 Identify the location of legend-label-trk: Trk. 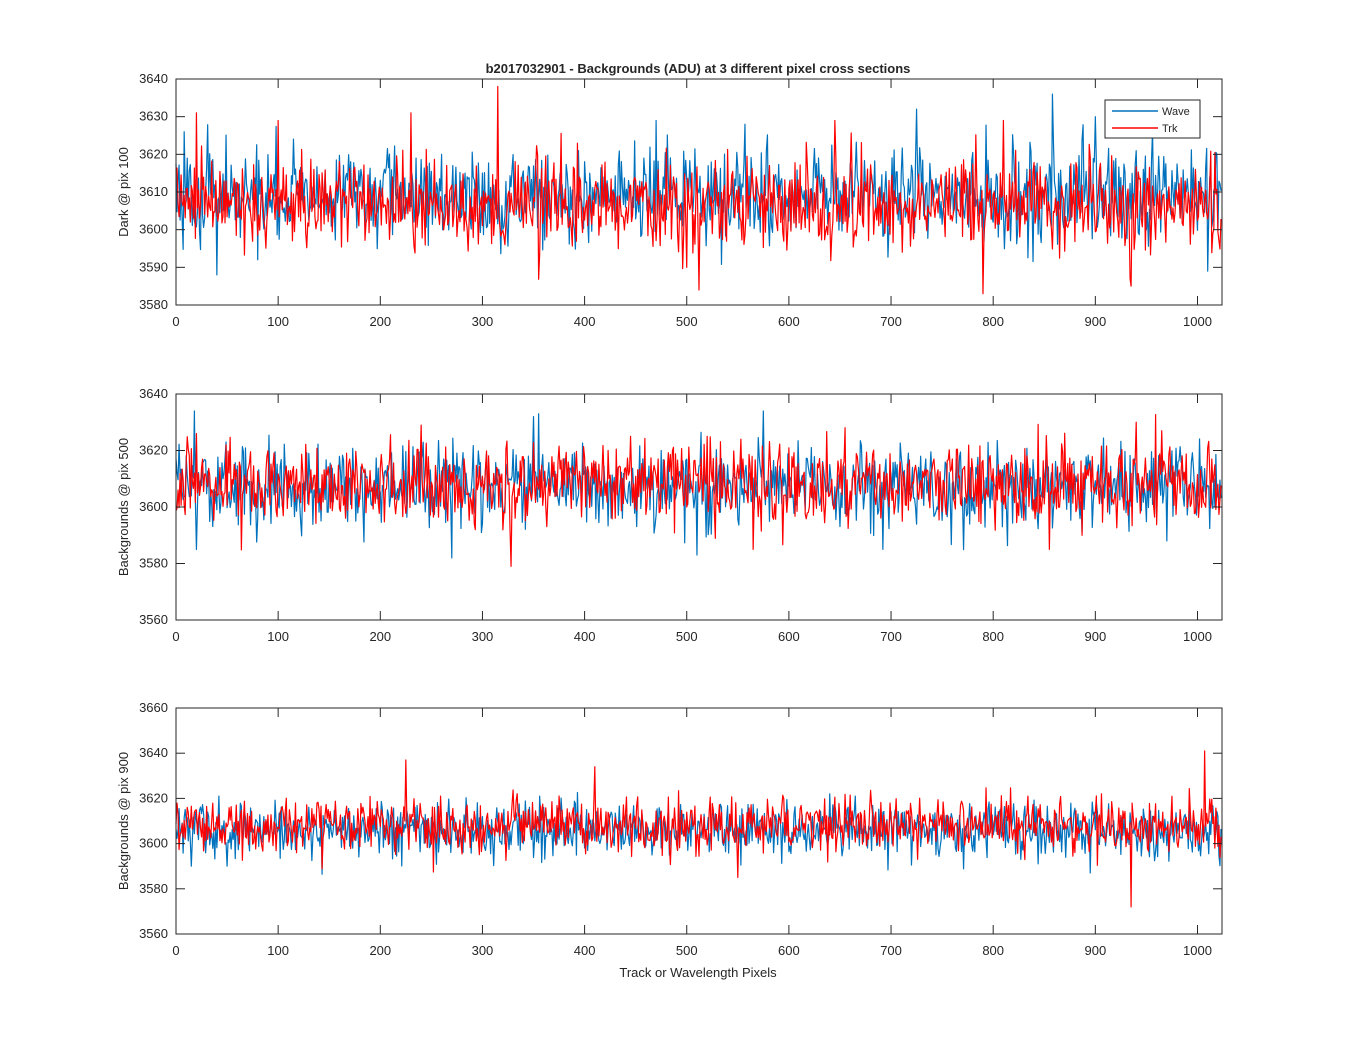
(1170, 129).